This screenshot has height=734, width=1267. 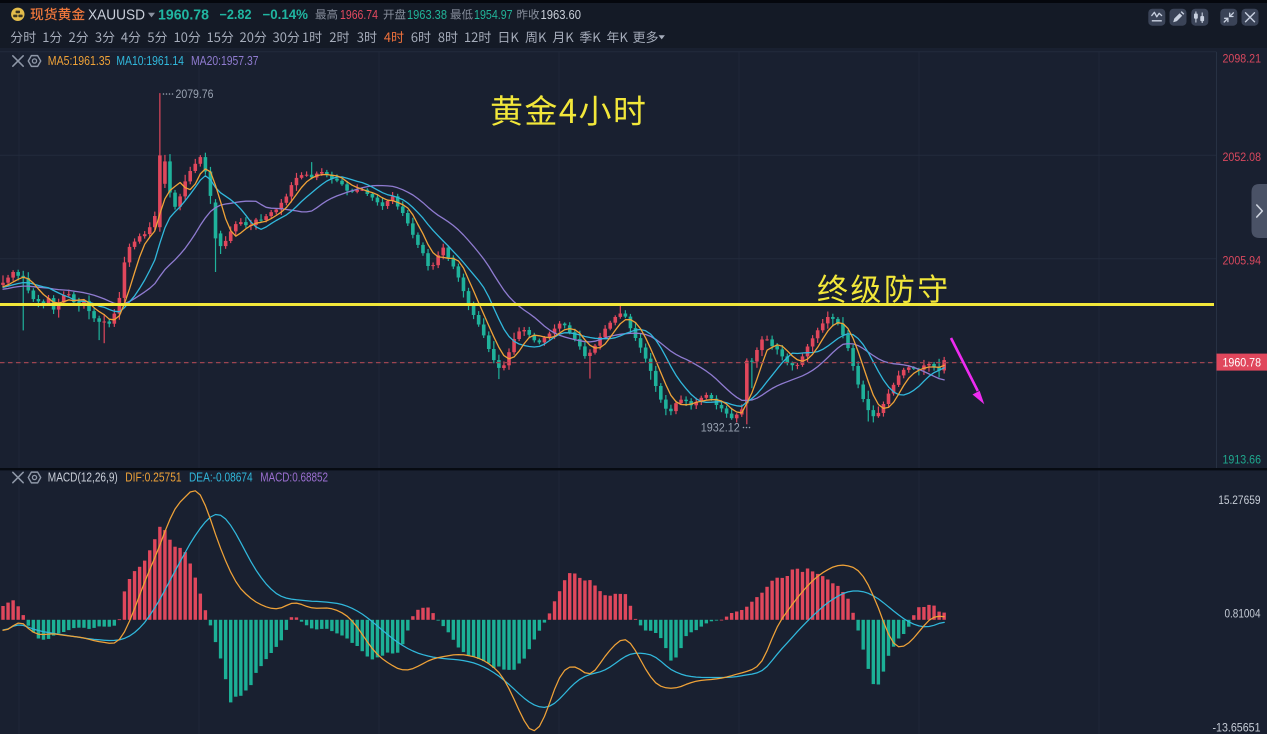 What do you see at coordinates (1237, 728) in the screenshot?
I see `svg-text: -13.65651` at bounding box center [1237, 728].